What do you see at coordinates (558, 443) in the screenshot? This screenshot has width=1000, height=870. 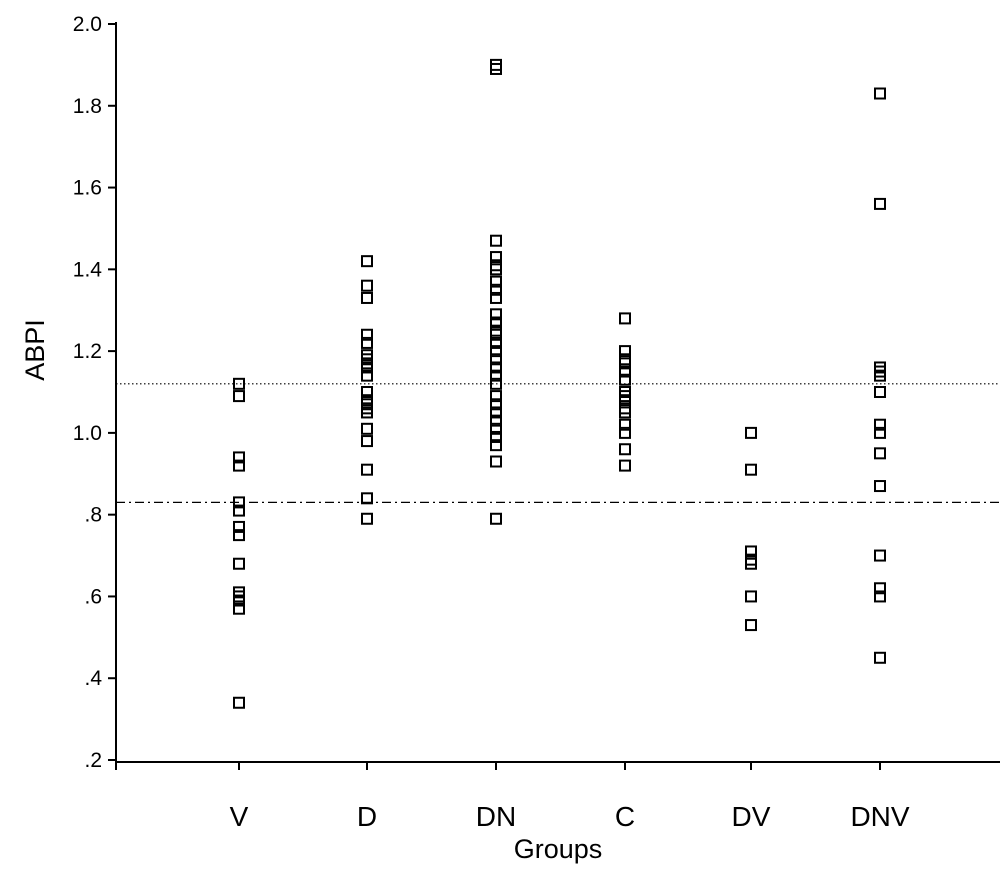 I see `reference-lines` at bounding box center [558, 443].